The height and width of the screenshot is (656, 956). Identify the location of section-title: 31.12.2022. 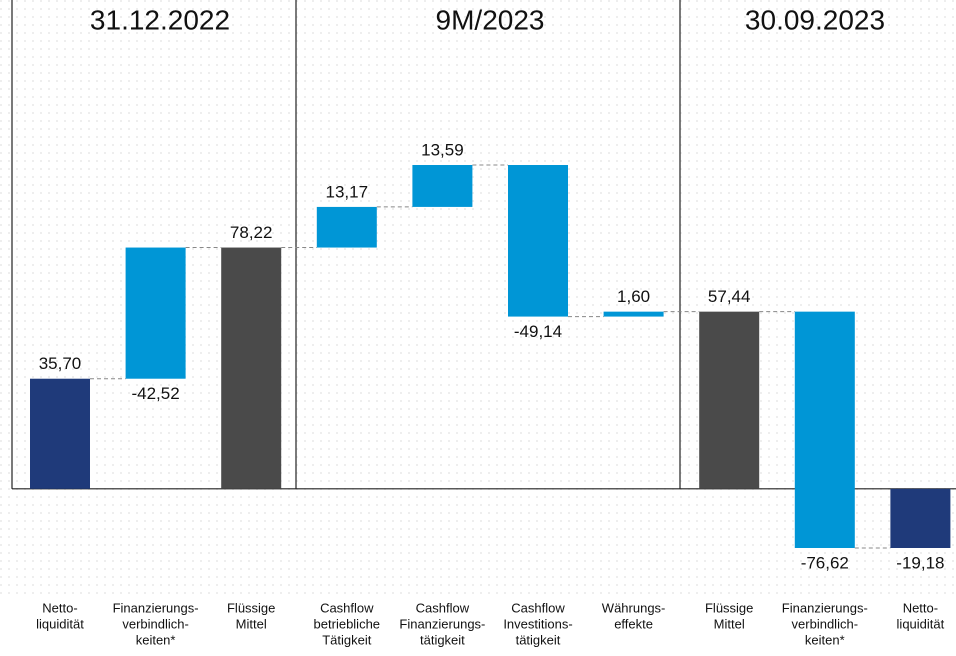
(160, 19).